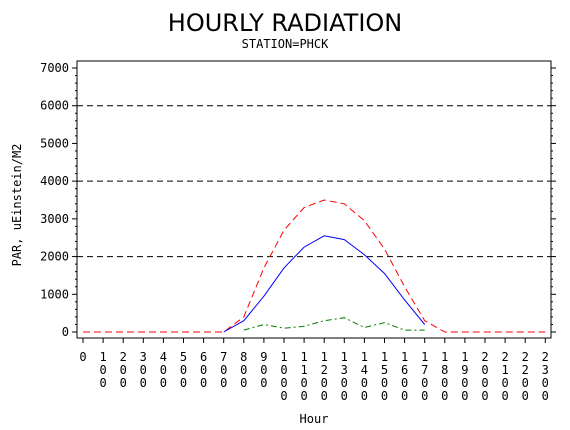  I want to click on y-tick-label: 4000, so click(54, 181).